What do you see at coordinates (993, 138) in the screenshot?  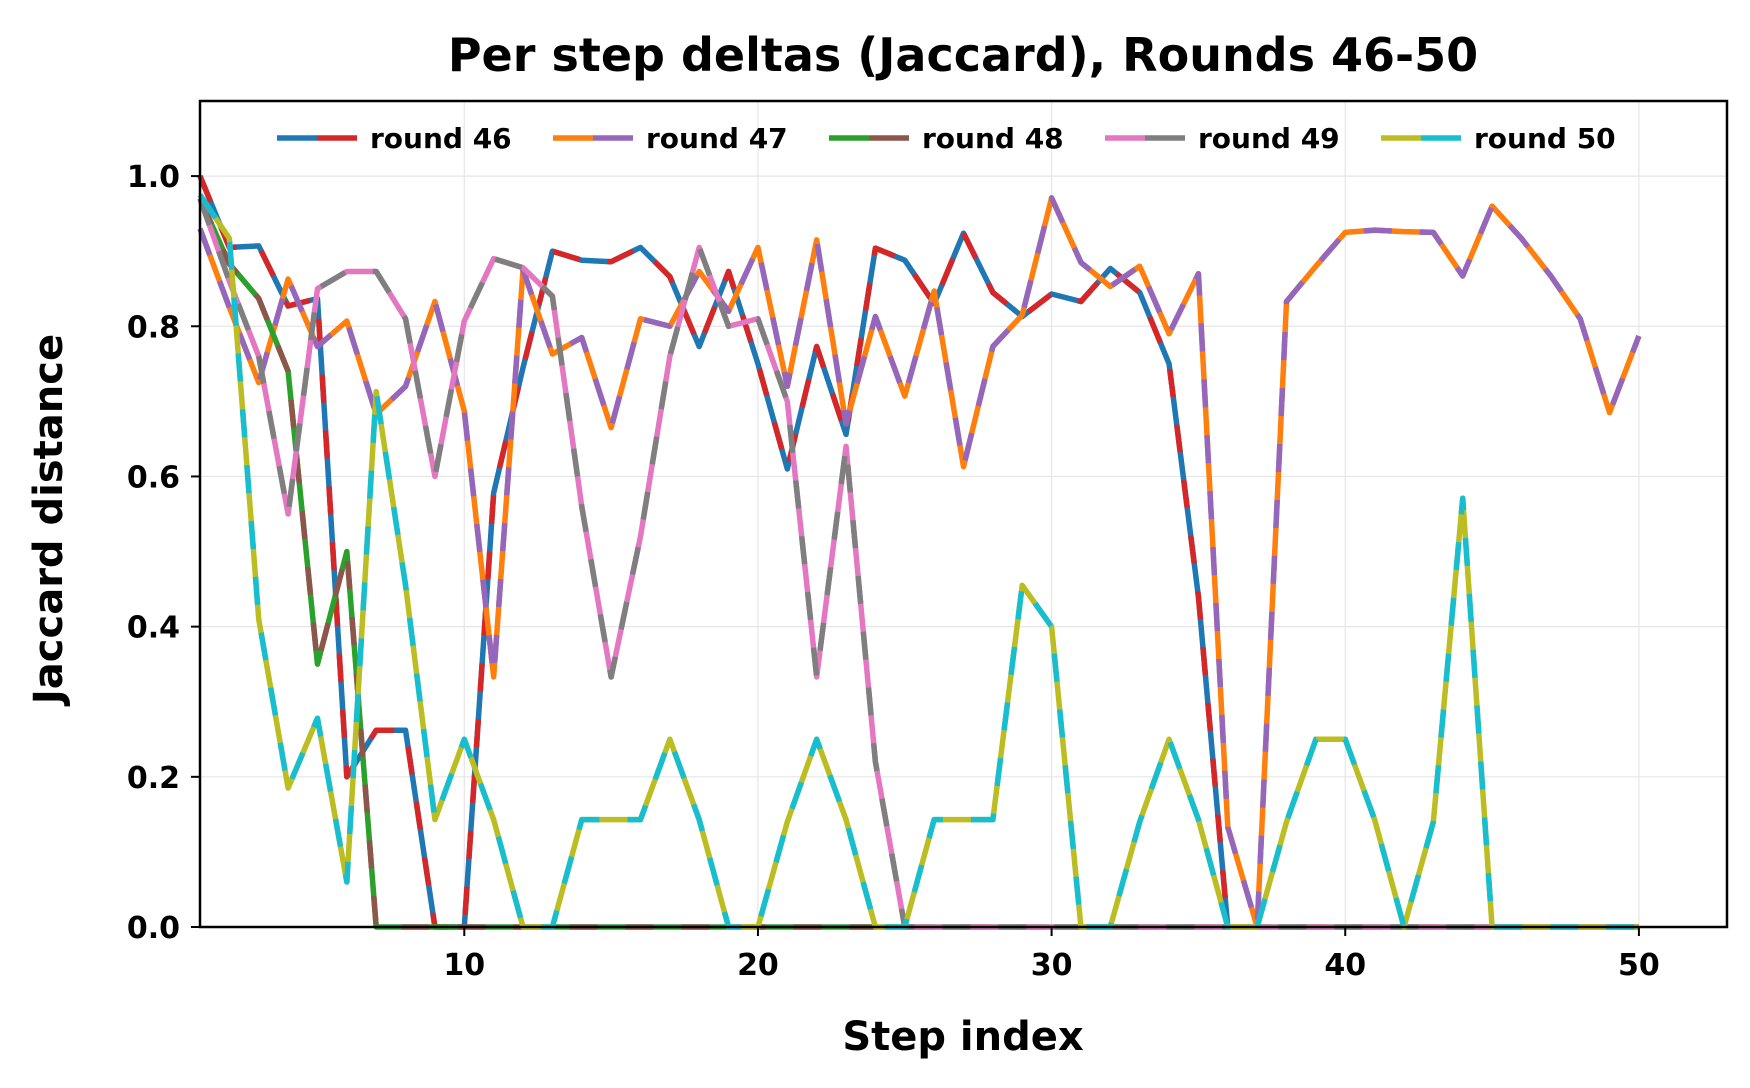 I see `legend-label: round 48` at bounding box center [993, 138].